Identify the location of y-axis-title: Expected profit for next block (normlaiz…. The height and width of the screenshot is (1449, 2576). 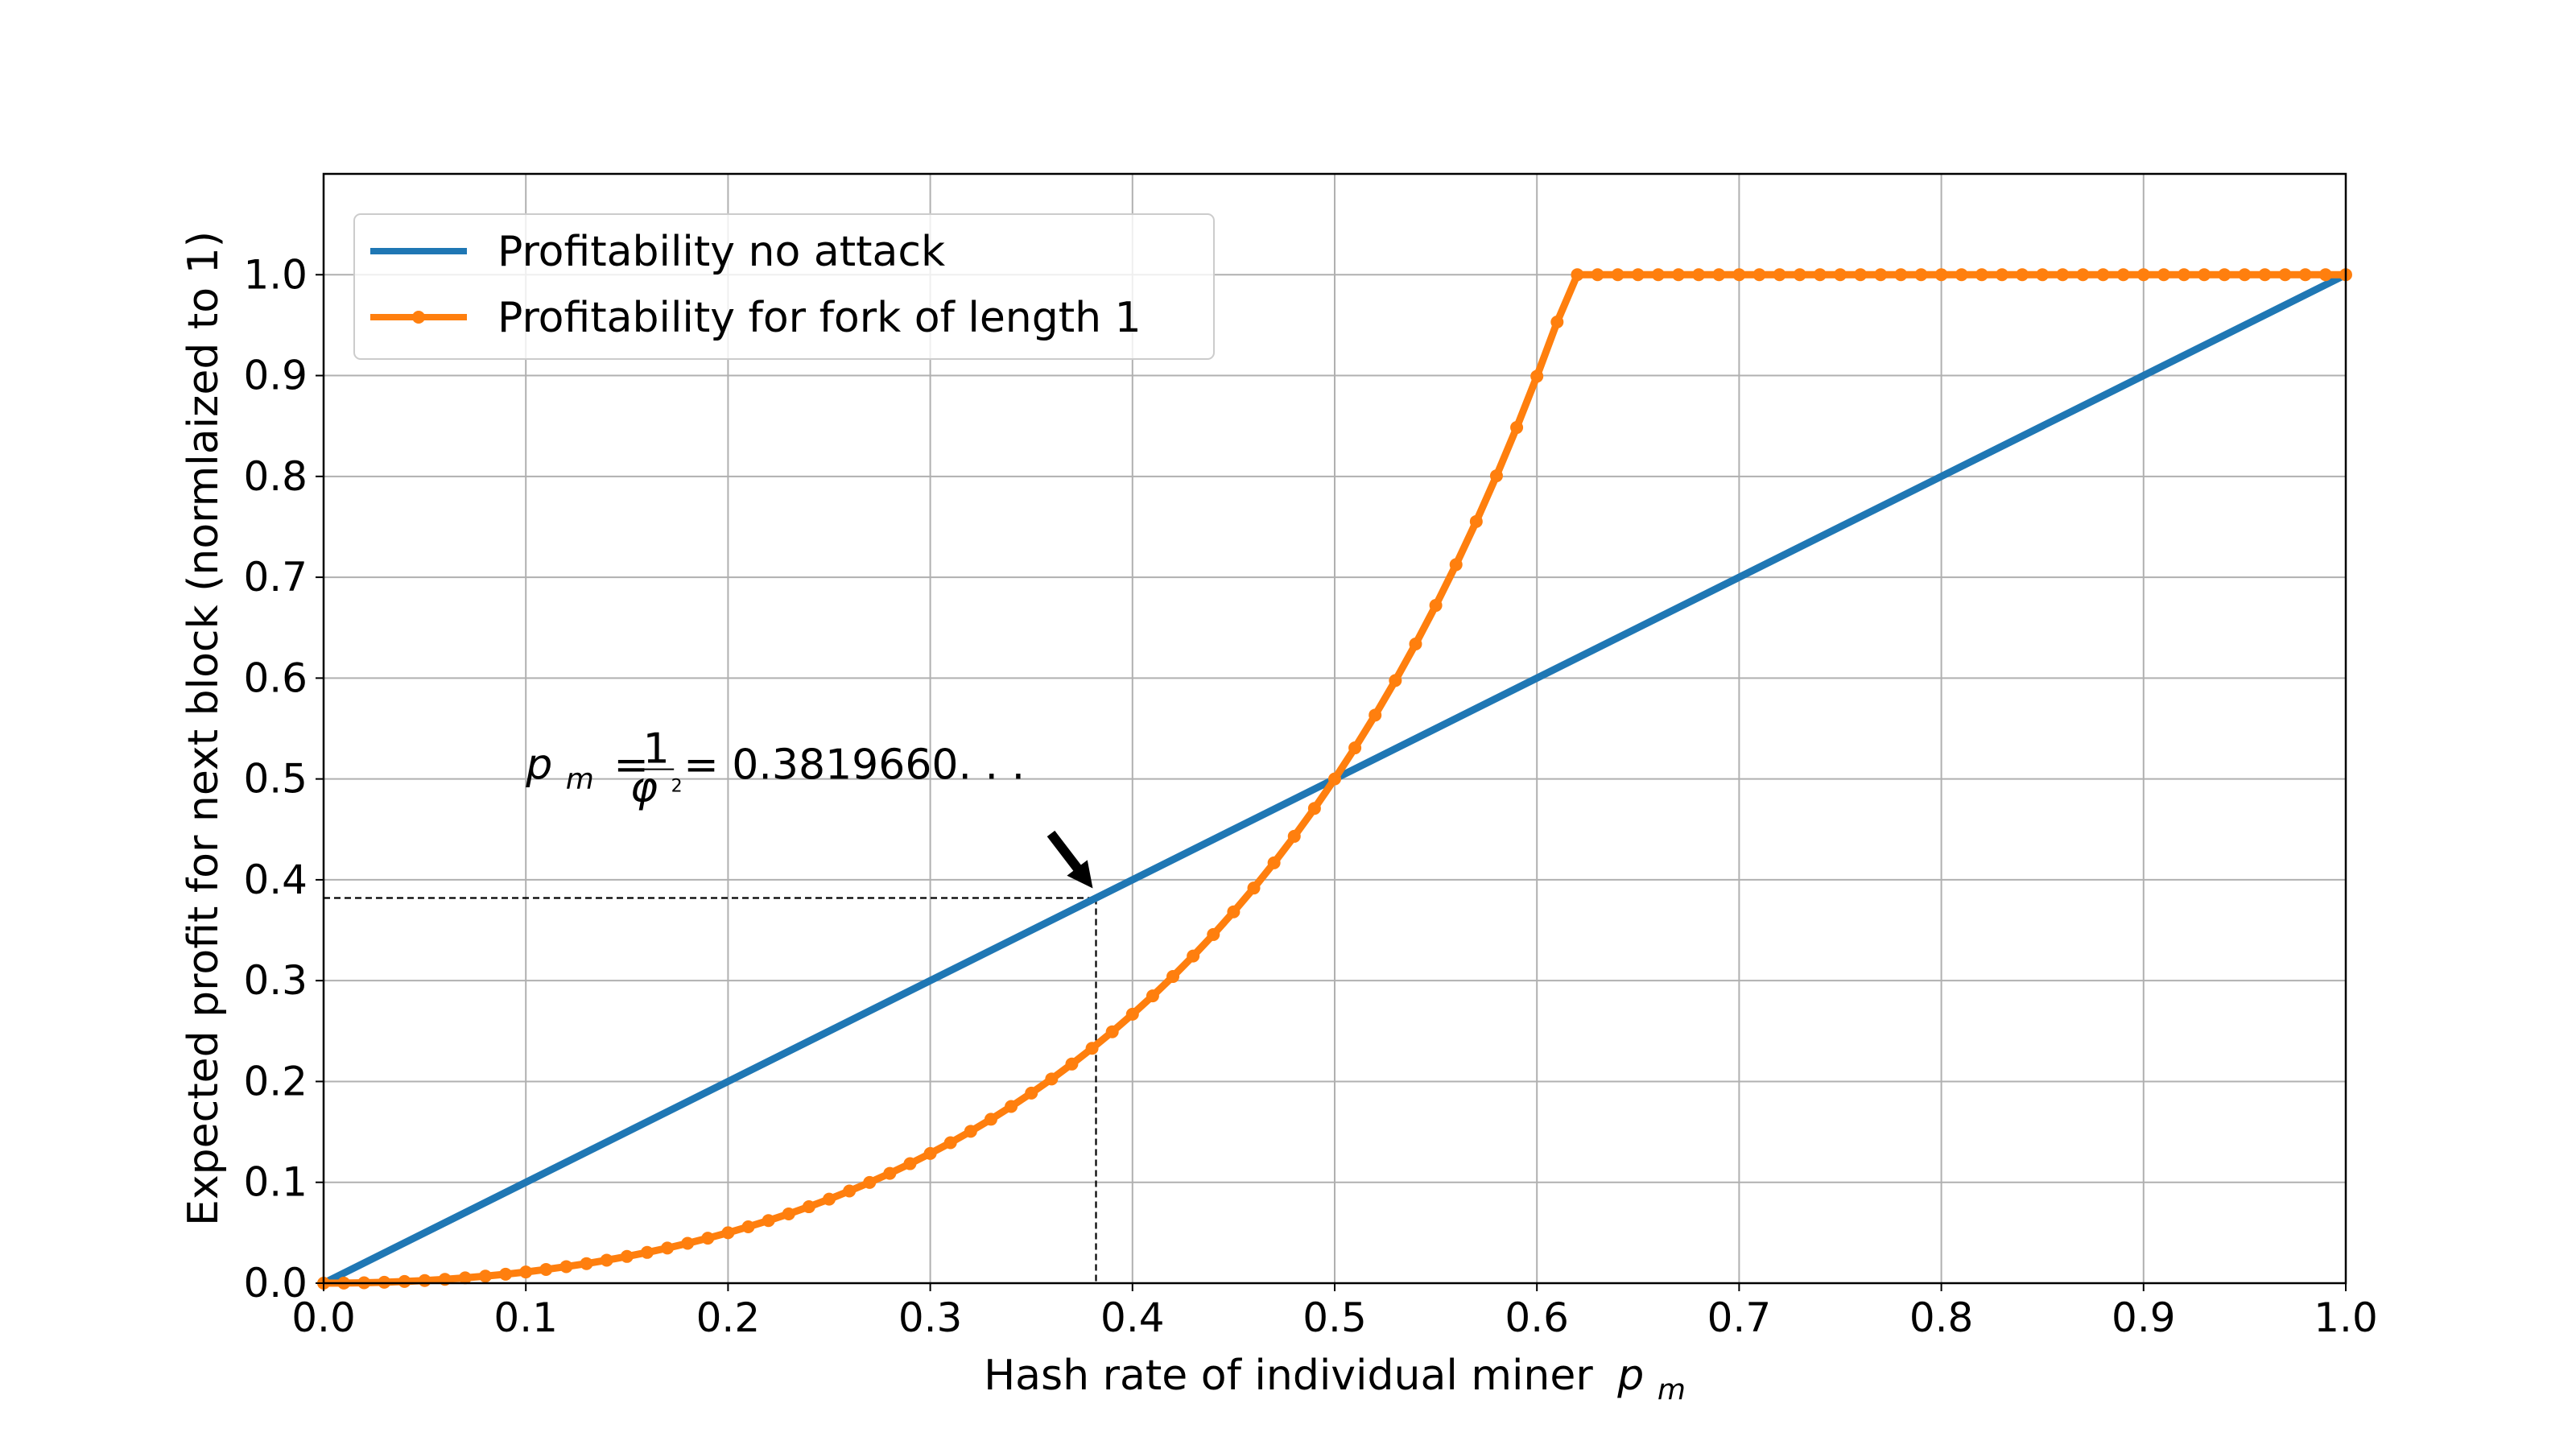
(204, 728).